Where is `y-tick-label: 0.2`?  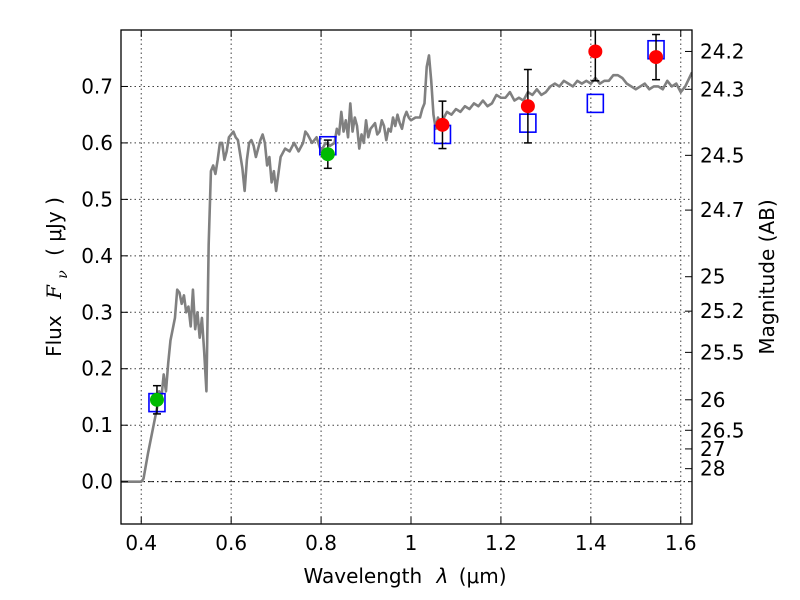 y-tick-label: 0.2 is located at coordinates (97, 369).